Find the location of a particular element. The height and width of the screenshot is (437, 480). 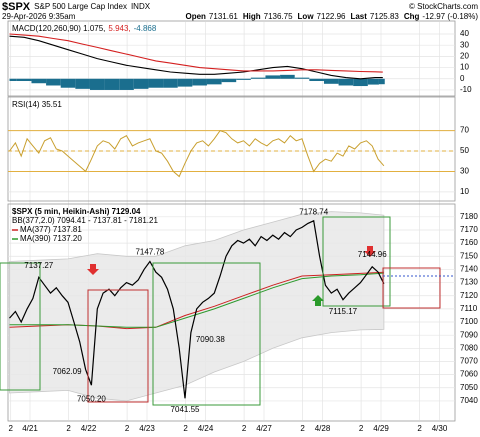

index-name: S&P 500 Large Cap Index is located at coordinates (80, 6).